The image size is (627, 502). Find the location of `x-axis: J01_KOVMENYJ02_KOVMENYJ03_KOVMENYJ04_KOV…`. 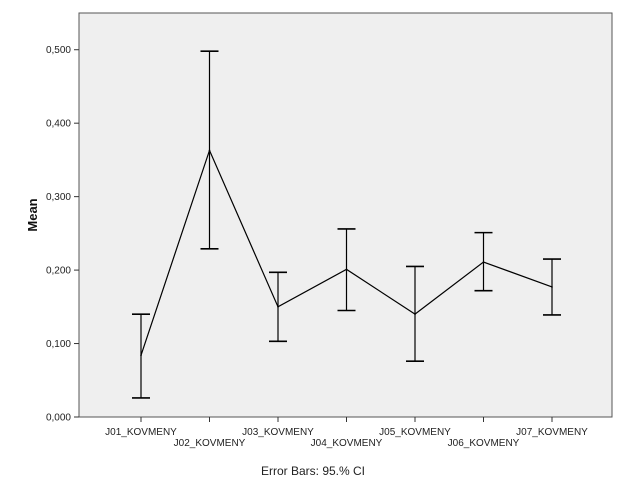

x-axis: J01_KOVMENYJ02_KOVMENYJ03_KOVMENYJ04_KOV… is located at coordinates (346, 433).